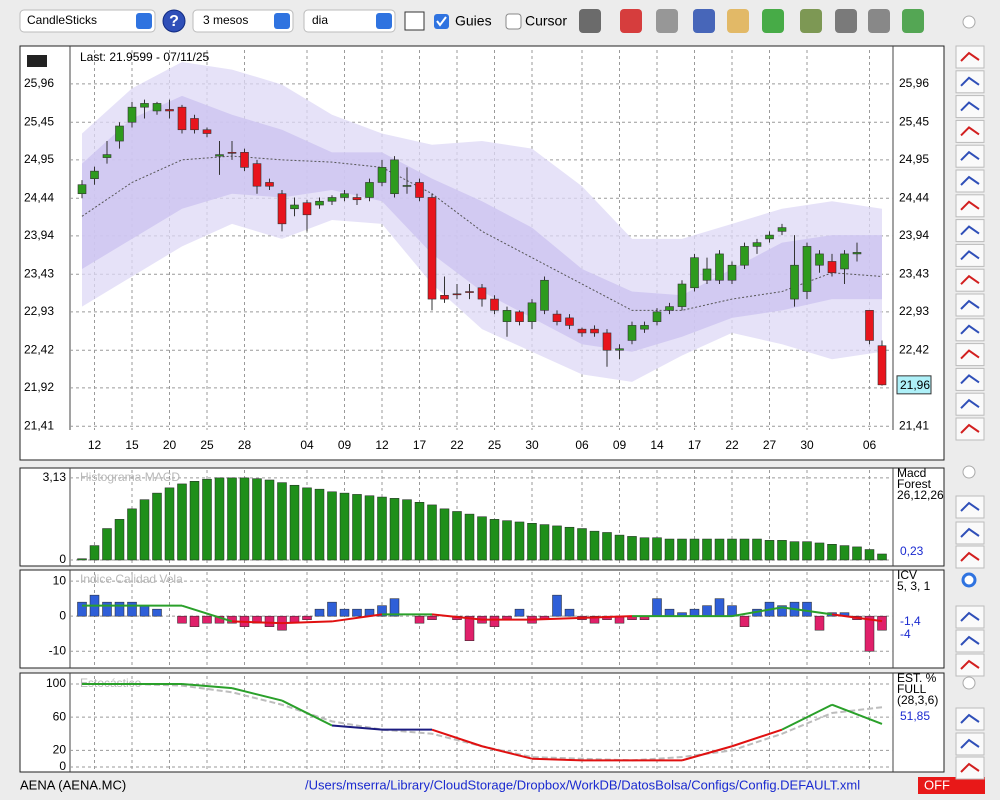 The height and width of the screenshot is (800, 1000). Describe the element at coordinates (914, 273) in the screenshot. I see `y-tick-label-right: 23,43` at that location.